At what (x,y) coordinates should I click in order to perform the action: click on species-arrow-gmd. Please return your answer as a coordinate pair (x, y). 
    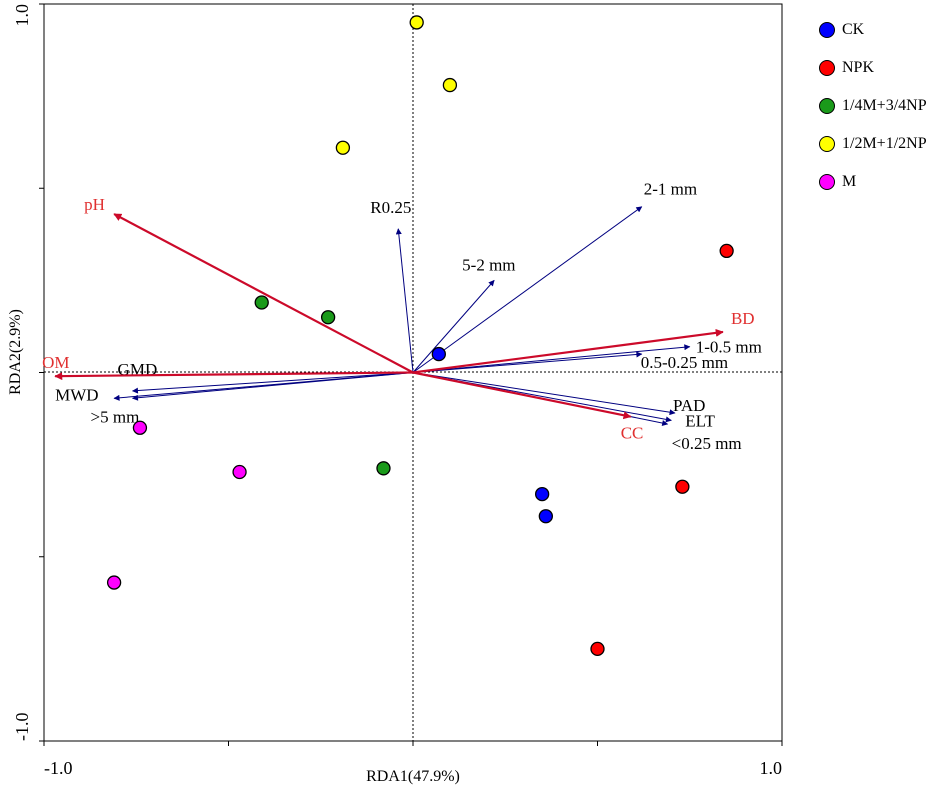
    Looking at the image, I should click on (272, 383).